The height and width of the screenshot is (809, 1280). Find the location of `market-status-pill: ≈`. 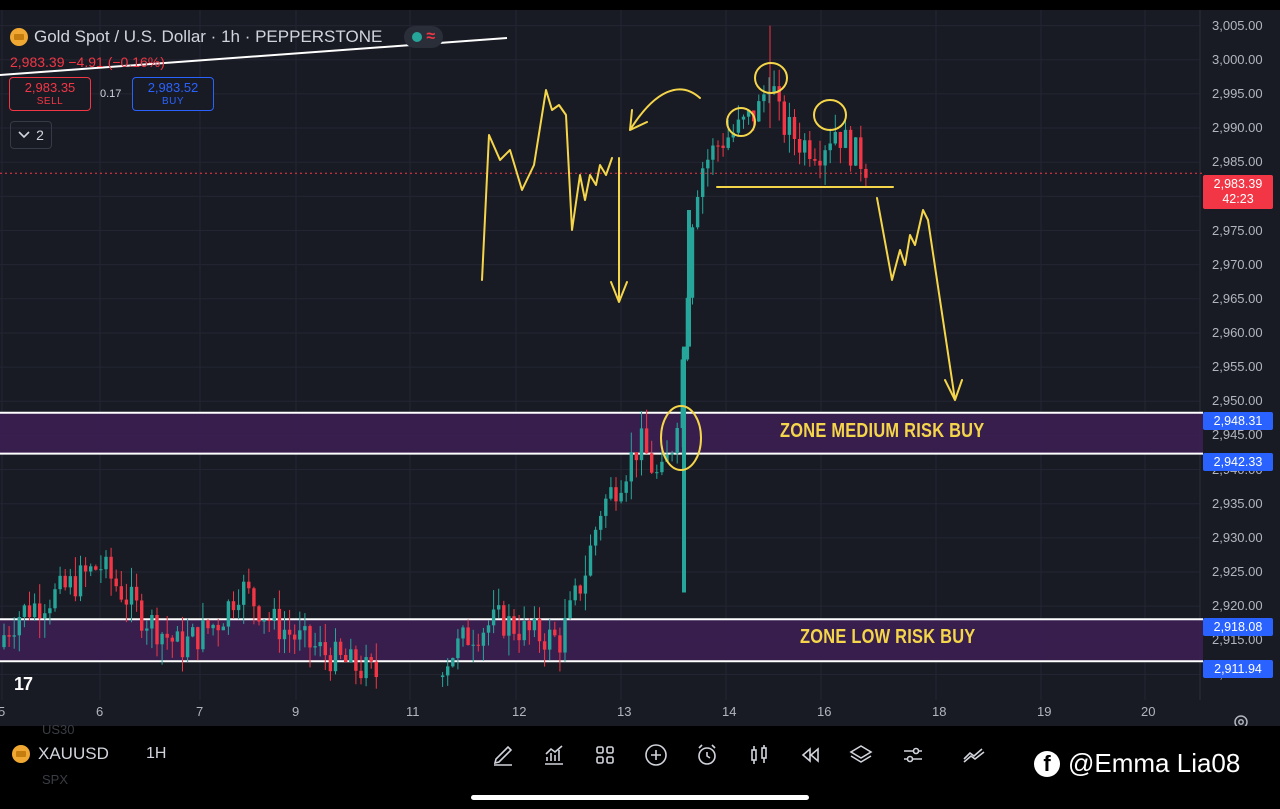

market-status-pill: ≈ is located at coordinates (424, 37).